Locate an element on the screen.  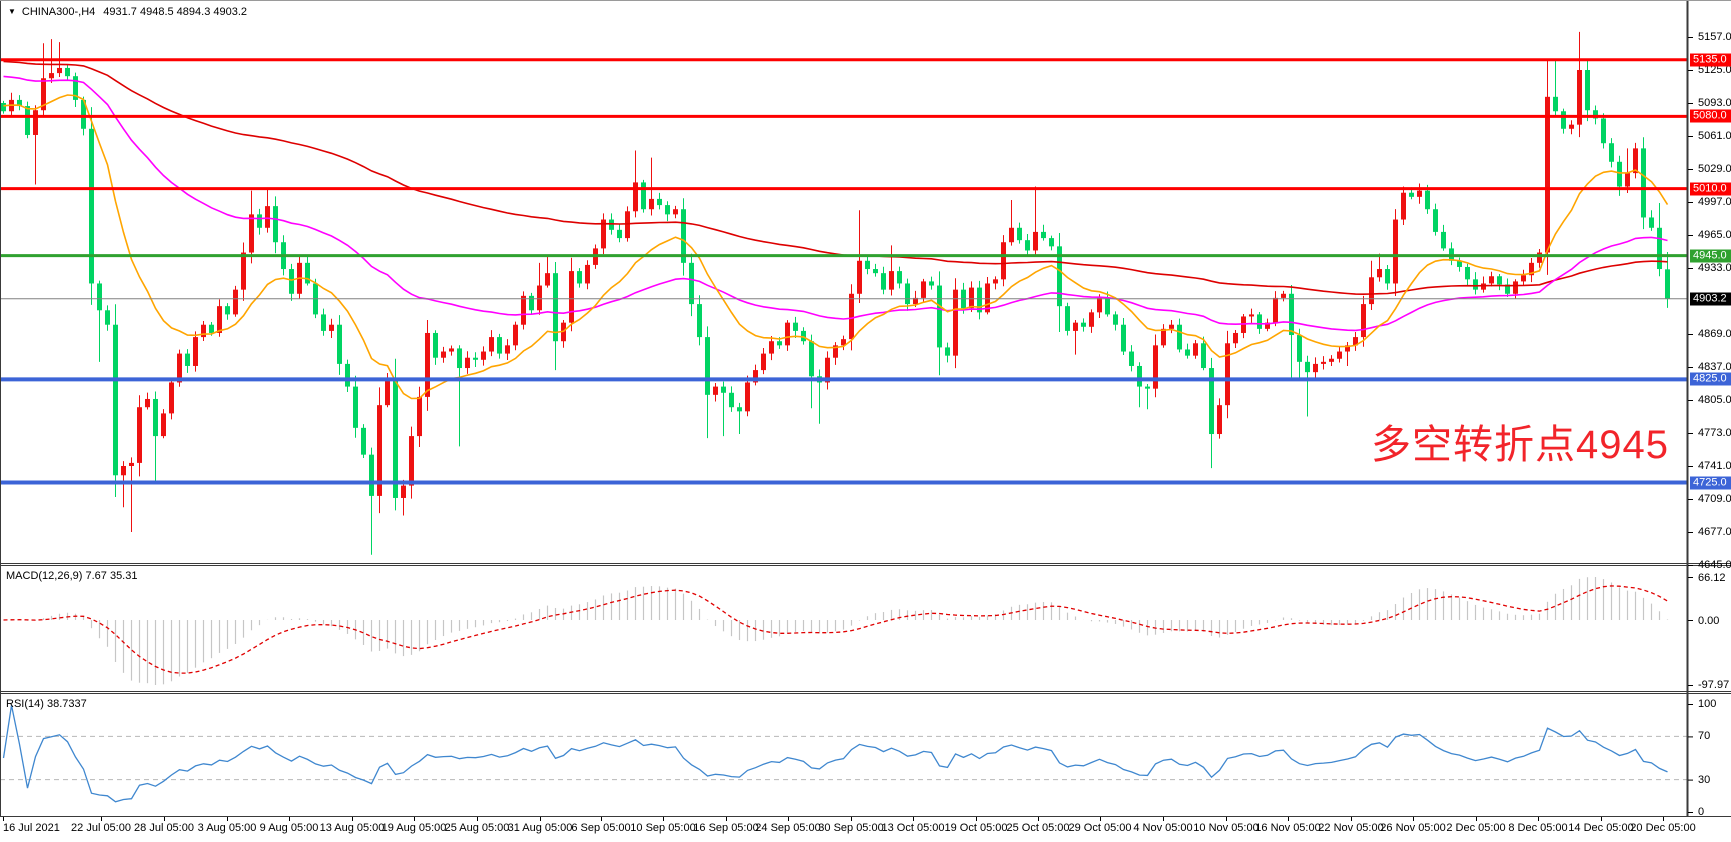
date-axis-label: 19 Oct 05:00 is located at coordinates (976, 828).